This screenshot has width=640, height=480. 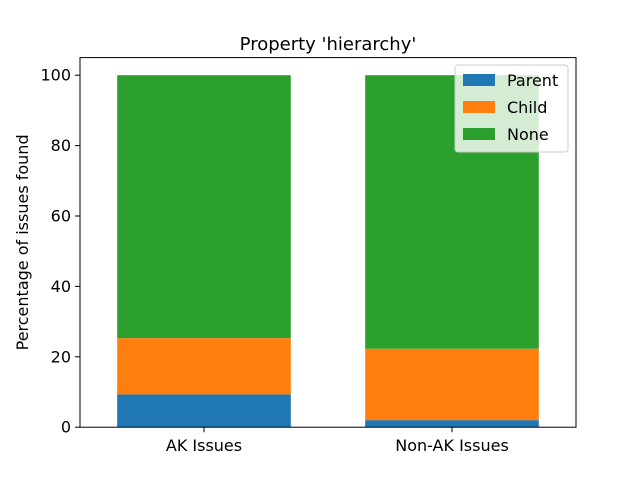 What do you see at coordinates (204, 411) in the screenshot?
I see `bar-parent-ak-issues` at bounding box center [204, 411].